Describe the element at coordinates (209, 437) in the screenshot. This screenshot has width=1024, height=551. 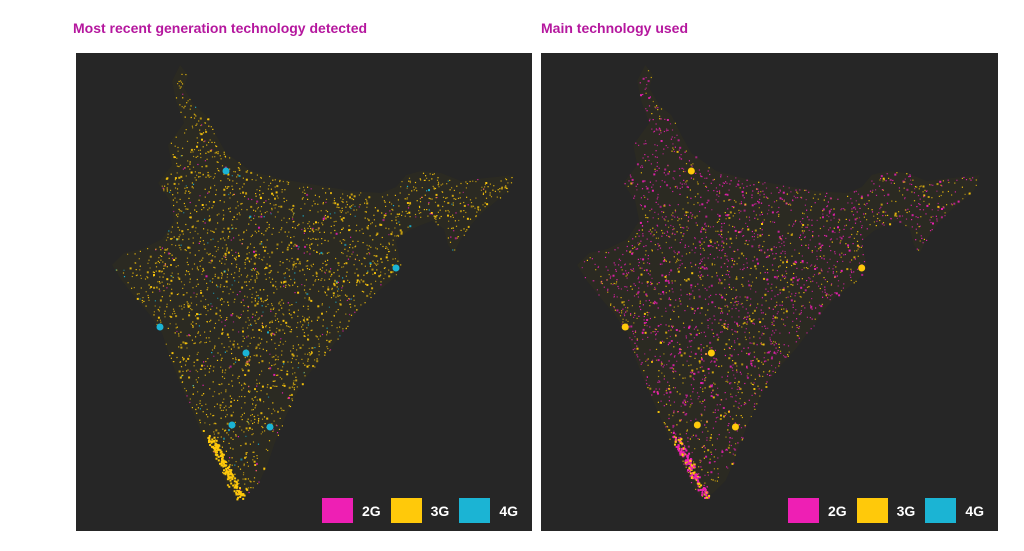
I see `coastal-point` at that location.